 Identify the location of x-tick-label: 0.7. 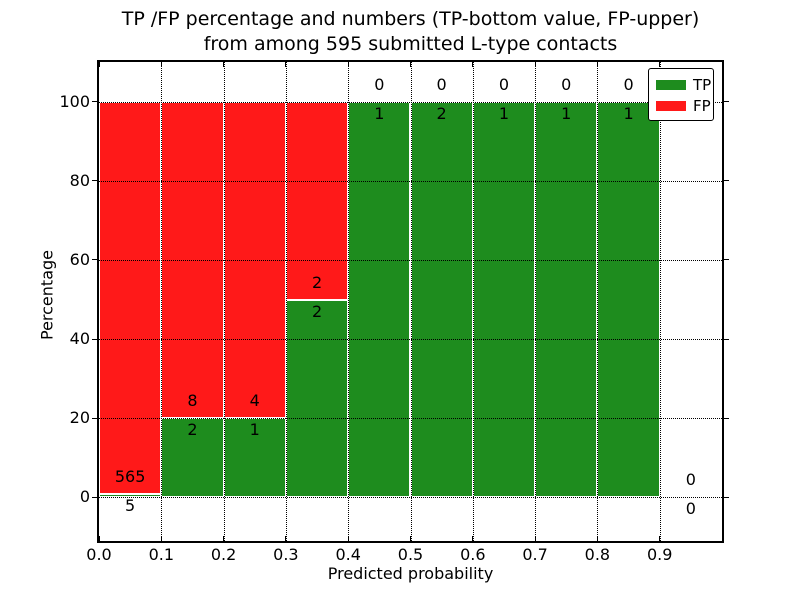
(535, 554).